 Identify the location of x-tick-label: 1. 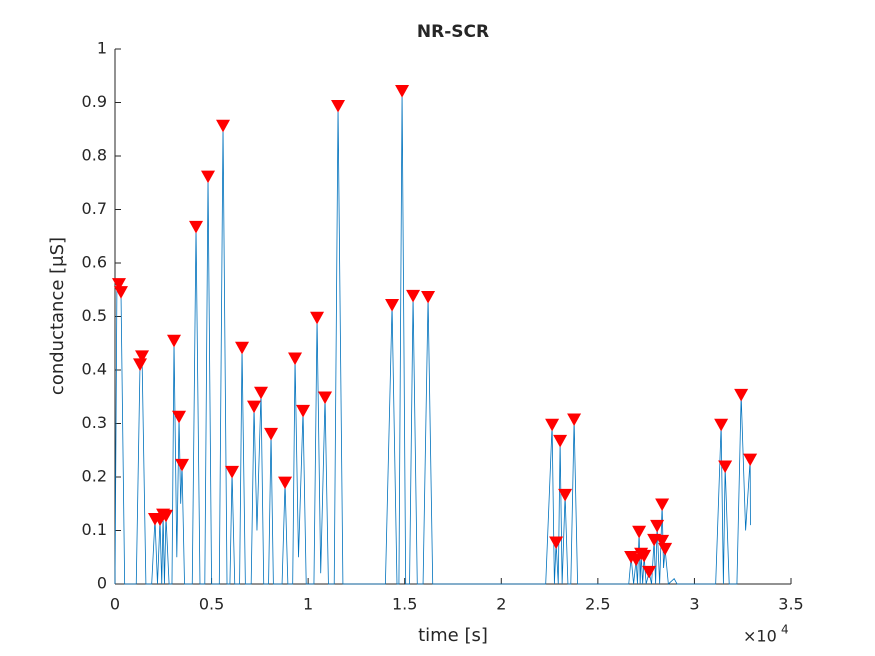
(308, 604).